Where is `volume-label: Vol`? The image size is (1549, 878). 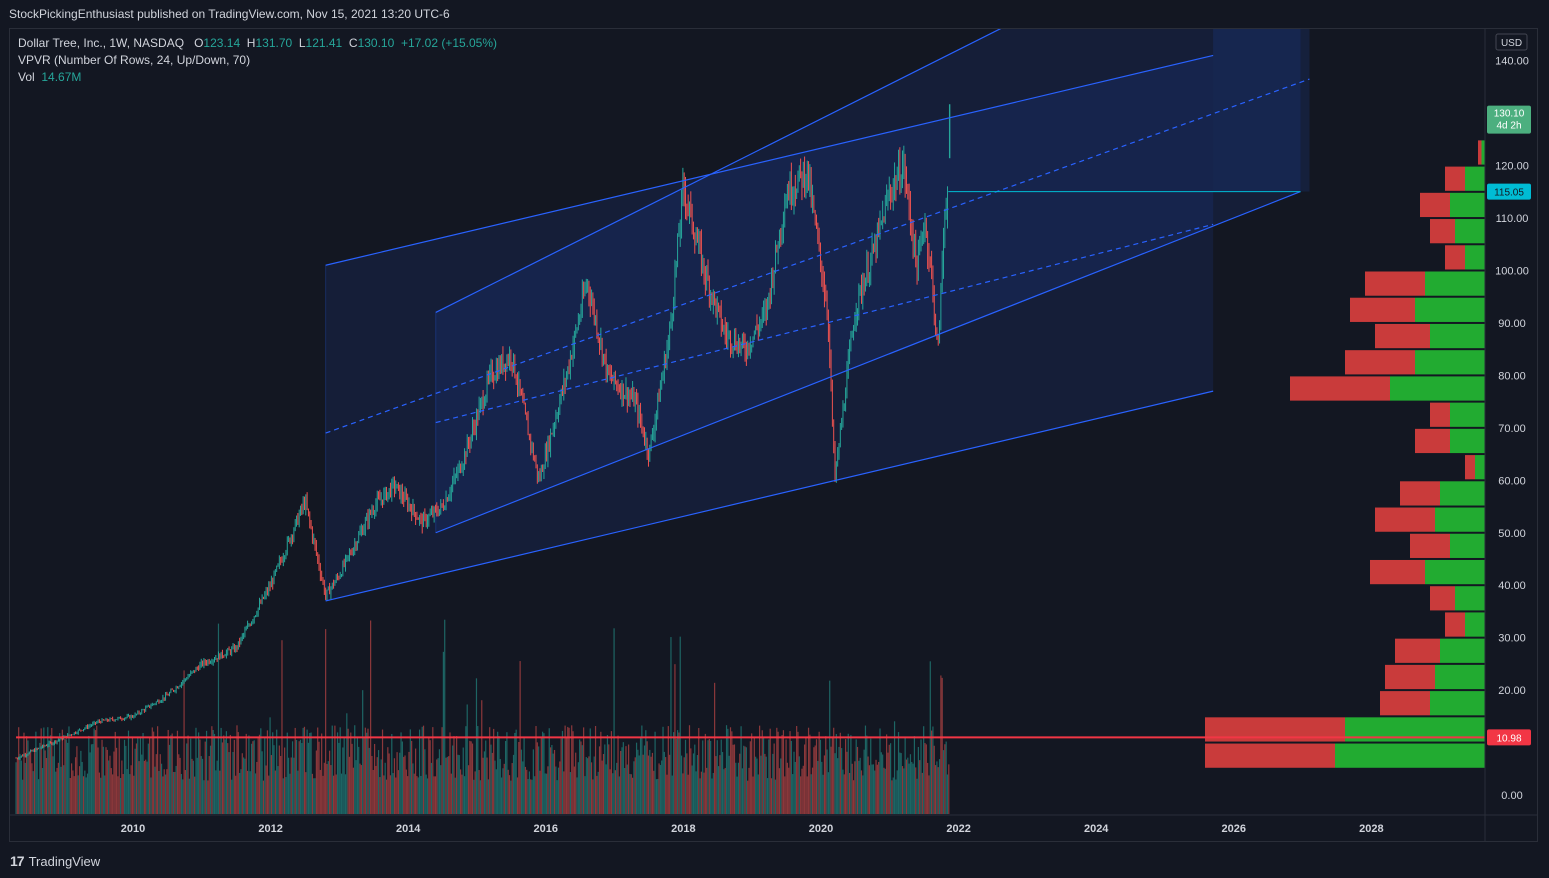 volume-label: Vol is located at coordinates (26, 77).